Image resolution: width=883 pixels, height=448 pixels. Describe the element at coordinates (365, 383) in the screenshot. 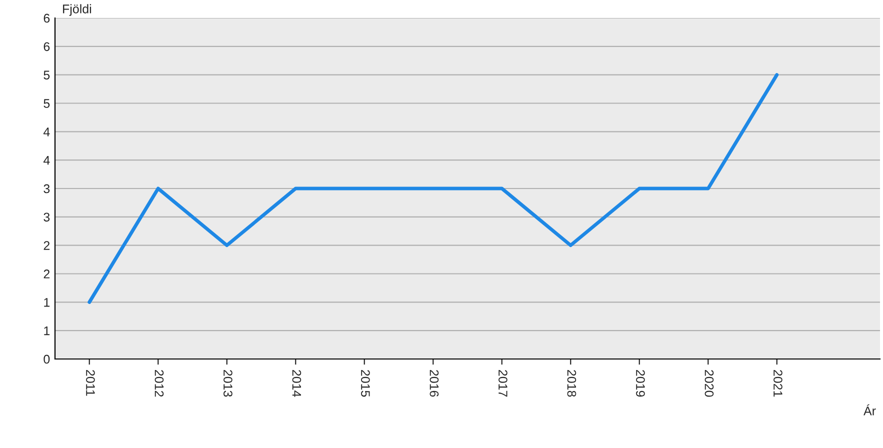

I see `x-tick-label: 2015` at that location.